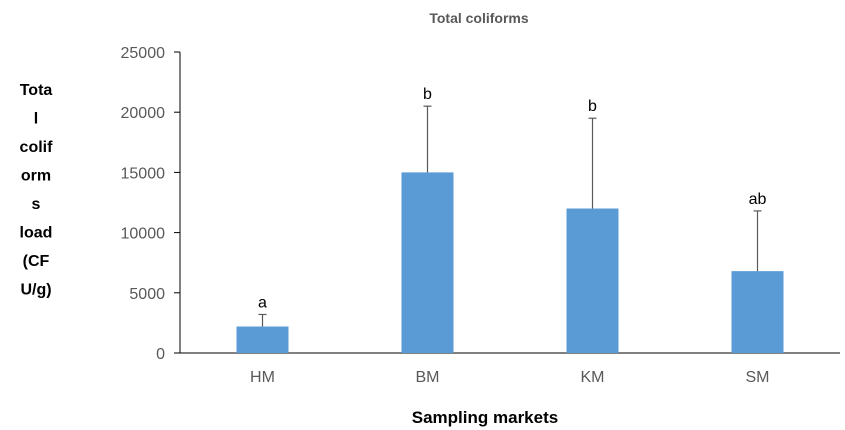 The image size is (845, 430). Describe the element at coordinates (143, 113) in the screenshot. I see `y-tick-label: 20000` at that location.